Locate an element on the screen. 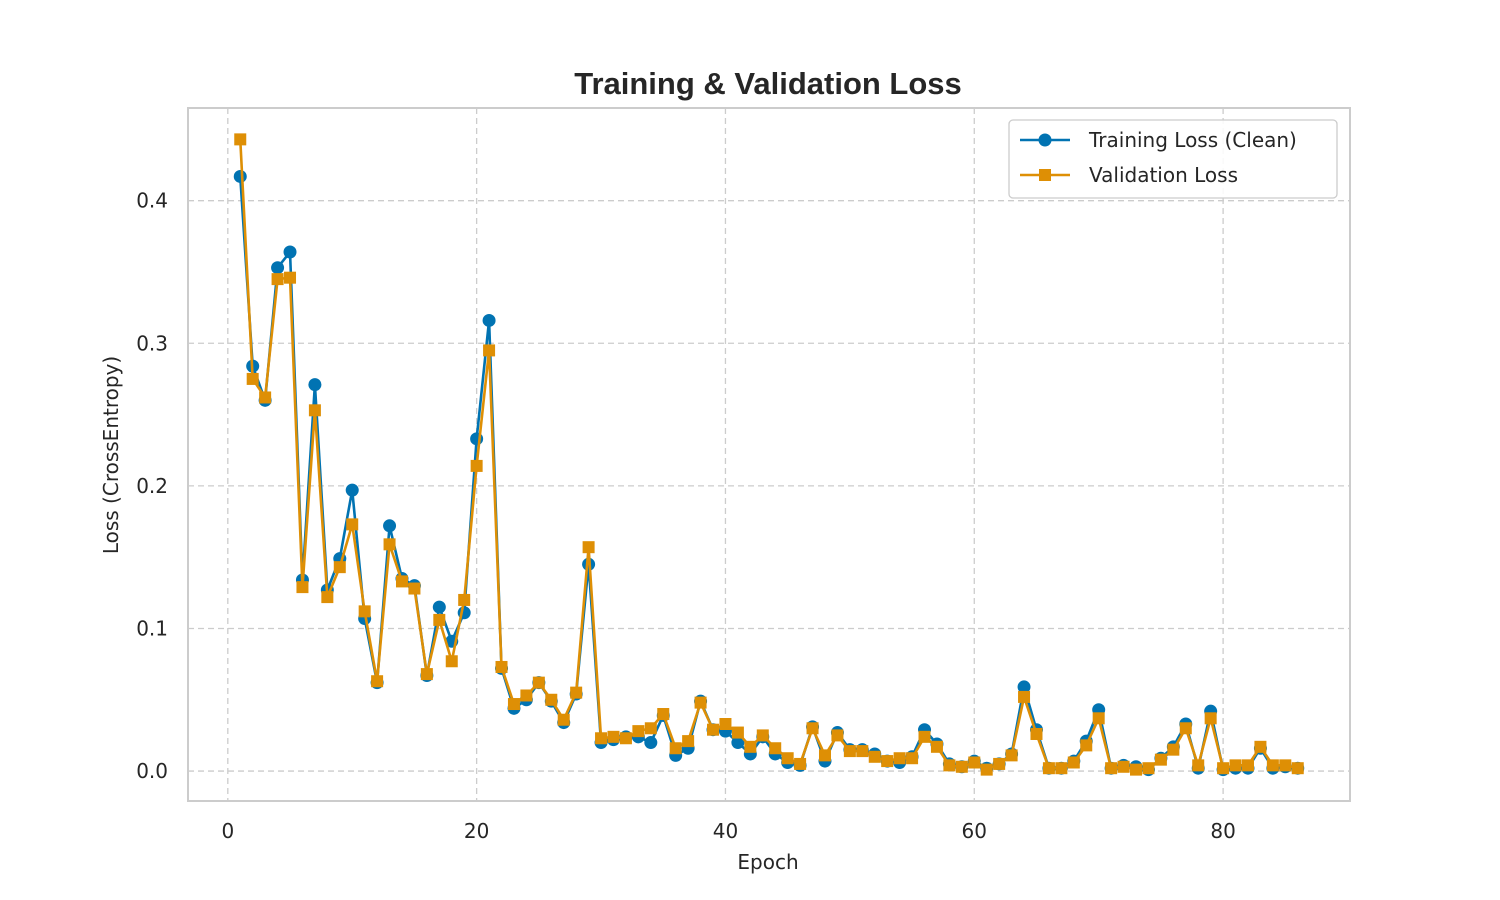 The height and width of the screenshot is (900, 1500). x-tick-label: 40 is located at coordinates (725, 831).